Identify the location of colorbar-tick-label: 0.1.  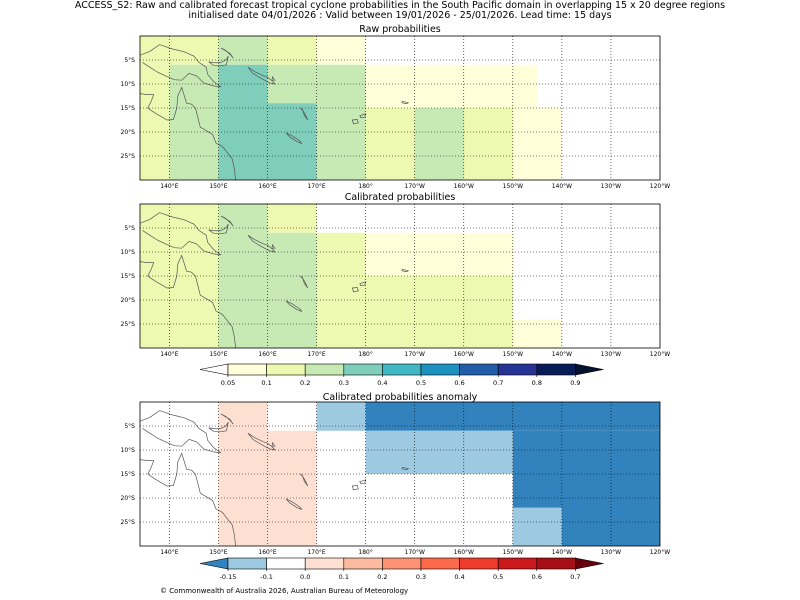
(266, 383).